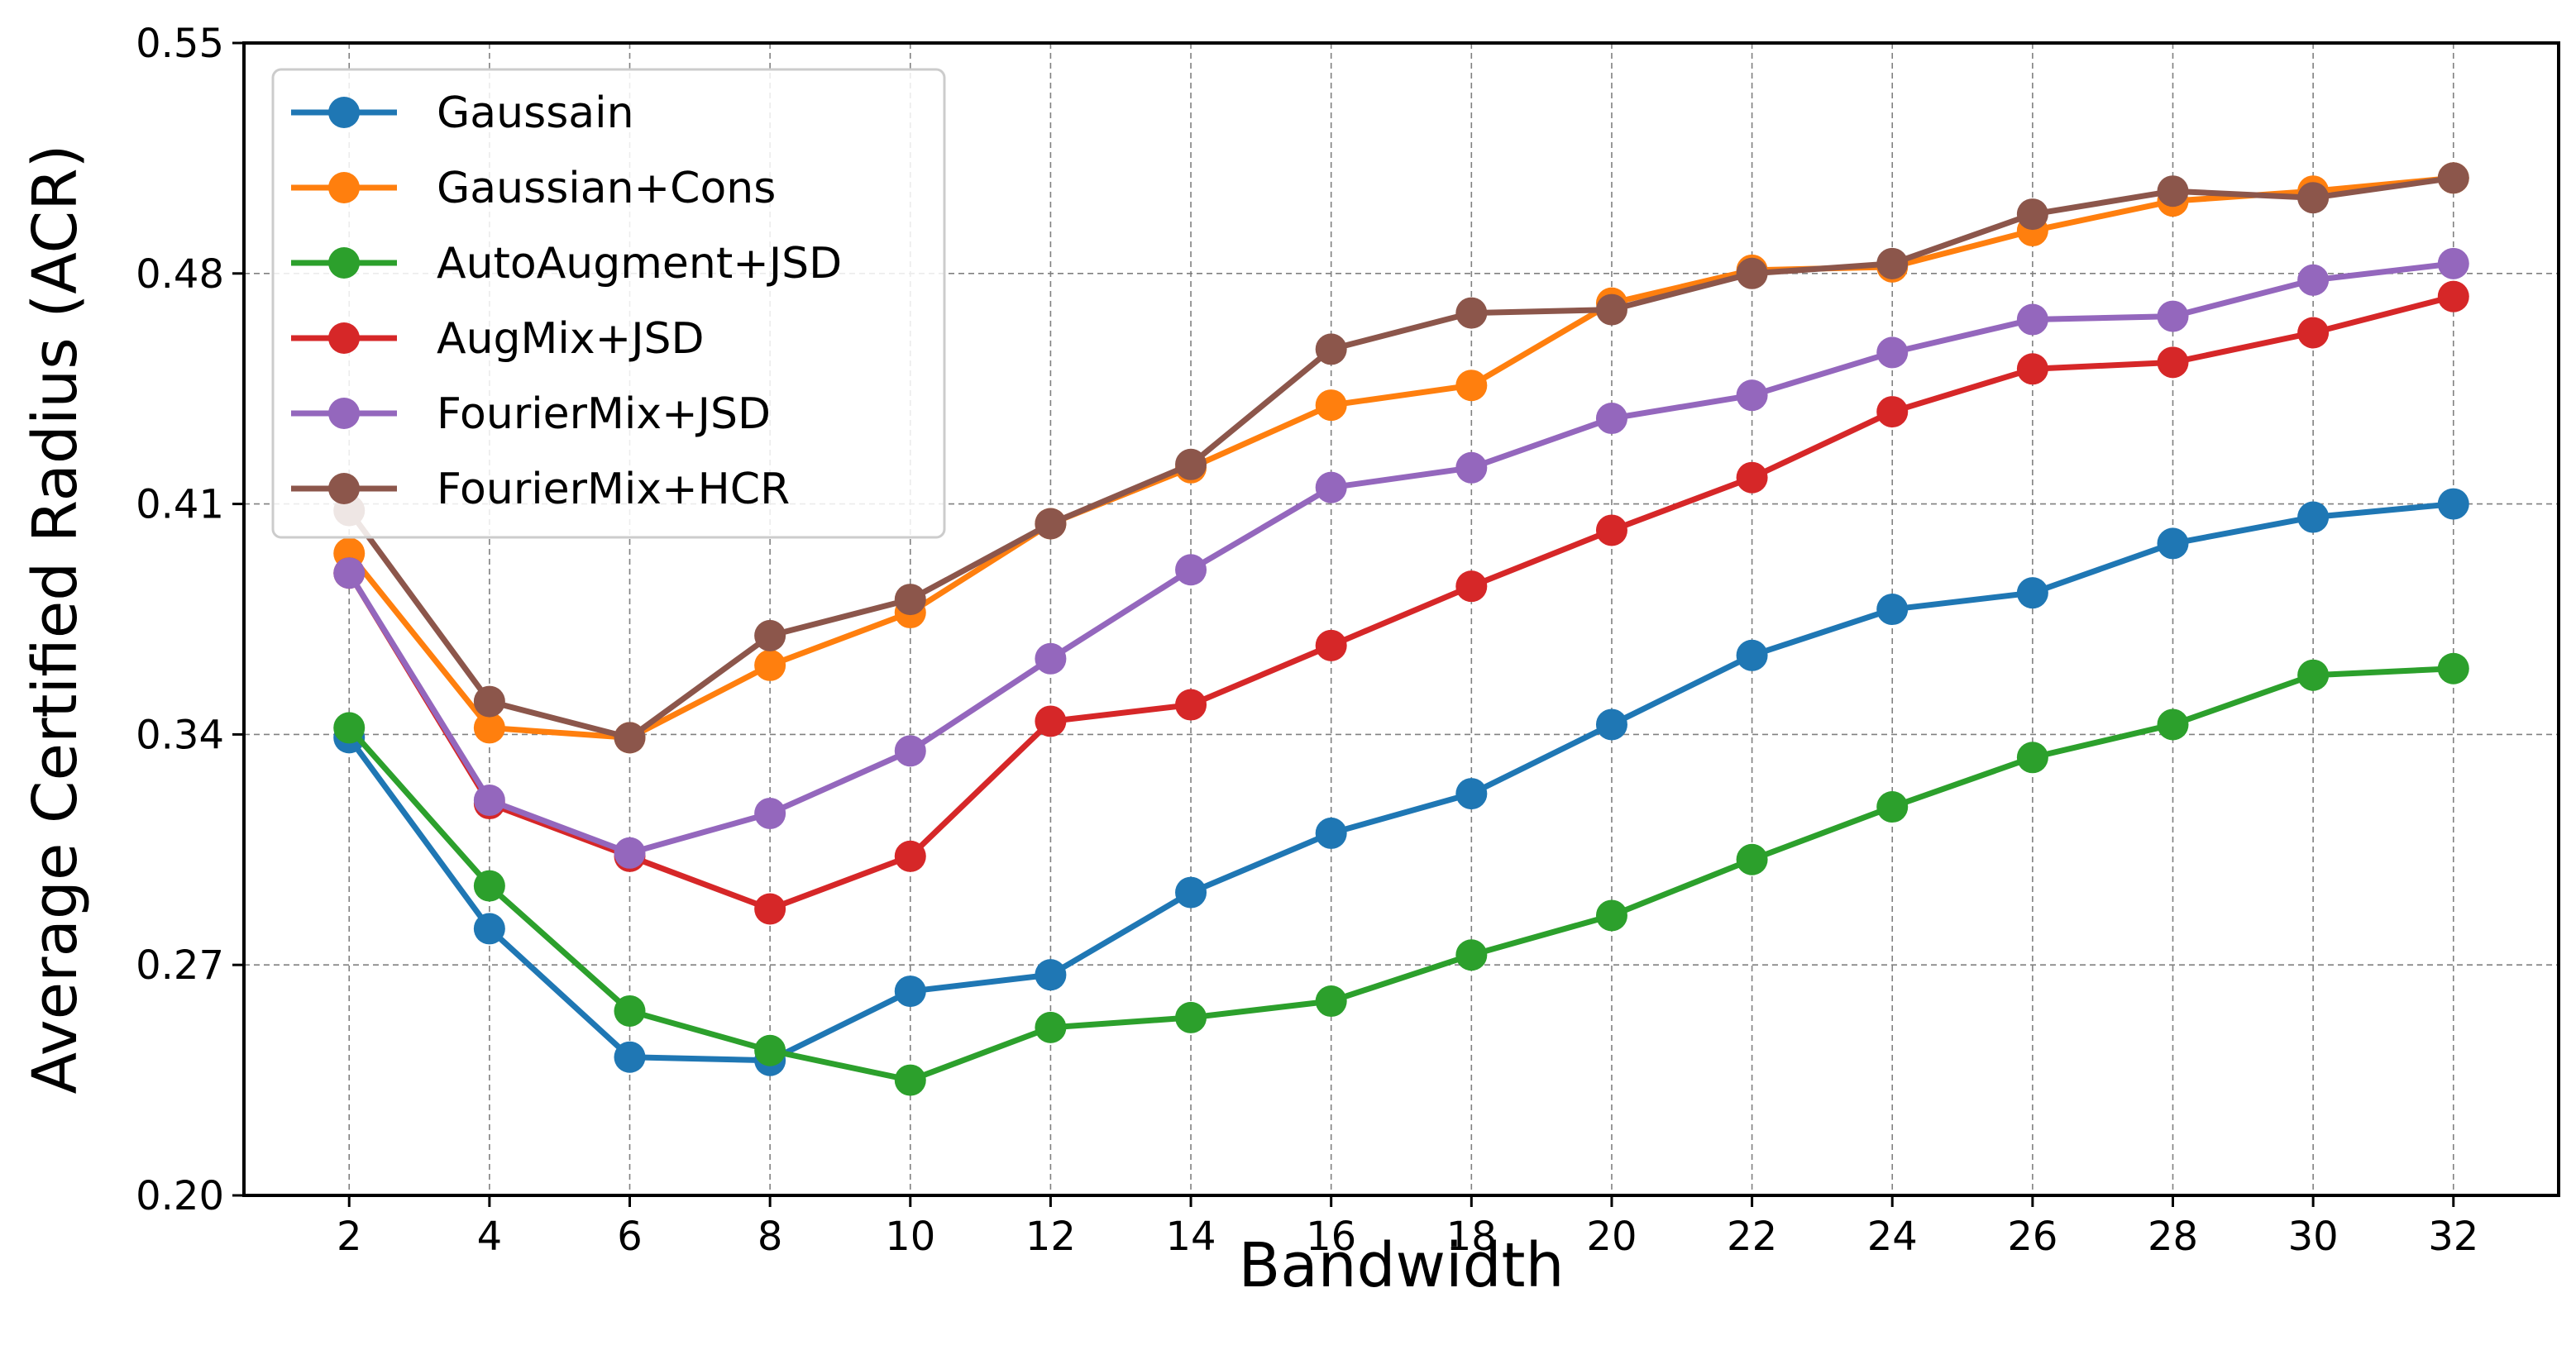  Describe the element at coordinates (639, 264) in the screenshot. I see `legend-label: AutoAugment+JSD` at that location.